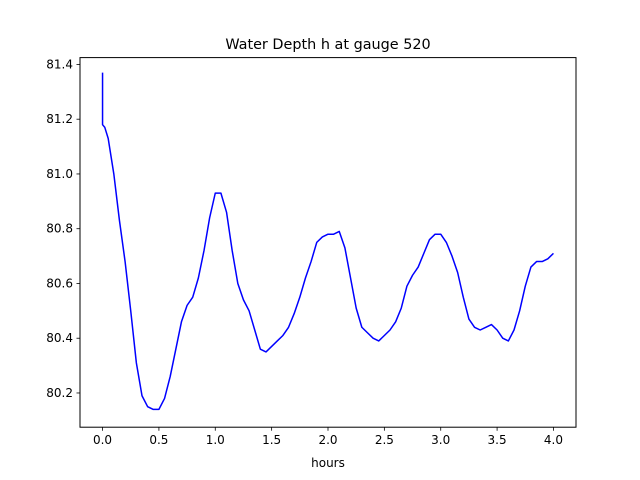 The image size is (640, 480). Describe the element at coordinates (59, 229) in the screenshot. I see `y-tick-label: 80.8` at that location.